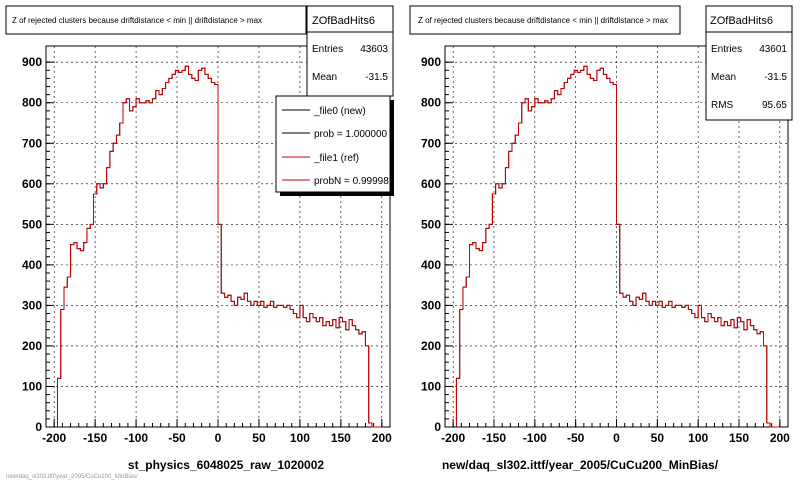 The width and height of the screenshot is (800, 480). I want to click on legend-label-probn: probN = 0.99998, so click(351, 181).